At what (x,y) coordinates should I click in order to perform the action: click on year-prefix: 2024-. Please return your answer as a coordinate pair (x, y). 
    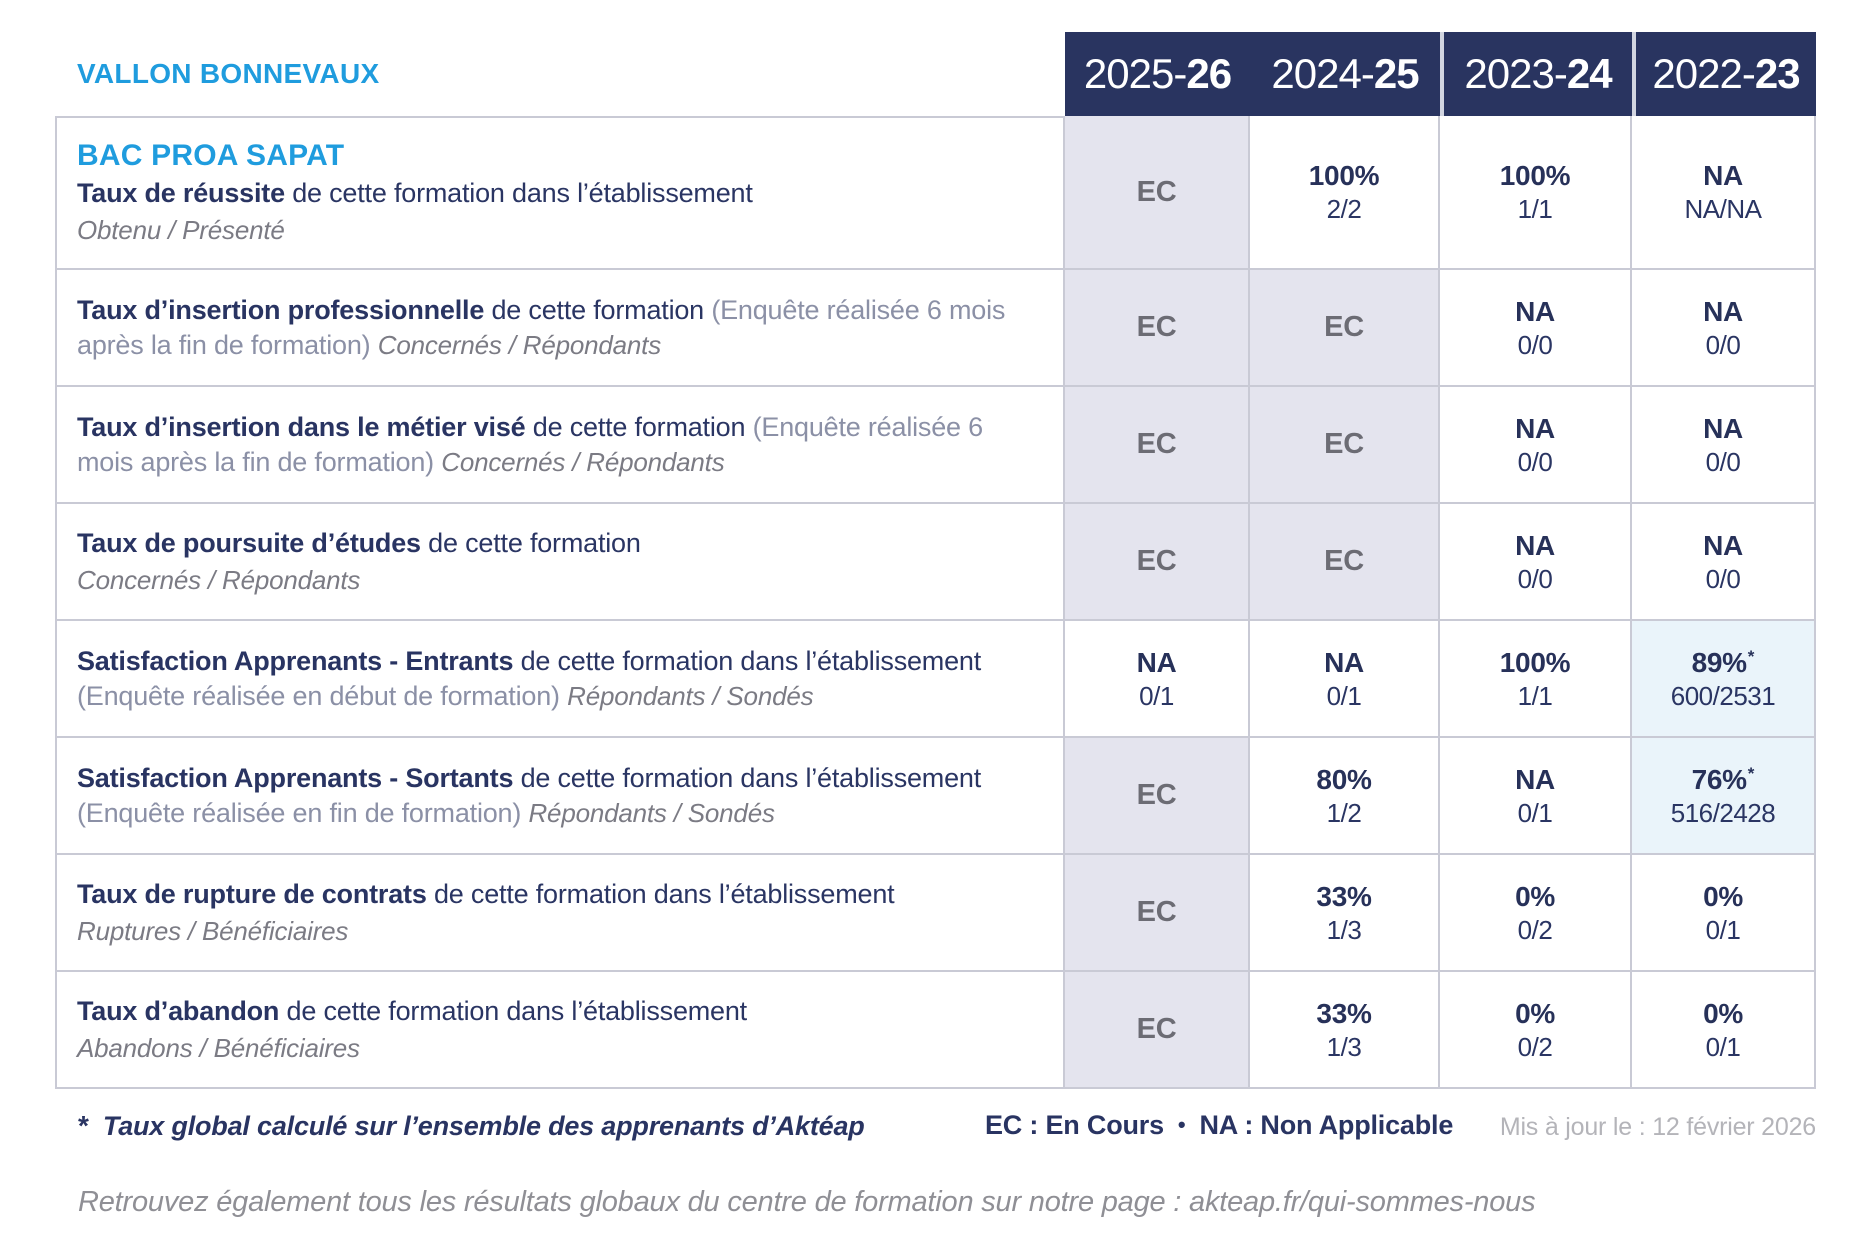
    Looking at the image, I should click on (1322, 73).